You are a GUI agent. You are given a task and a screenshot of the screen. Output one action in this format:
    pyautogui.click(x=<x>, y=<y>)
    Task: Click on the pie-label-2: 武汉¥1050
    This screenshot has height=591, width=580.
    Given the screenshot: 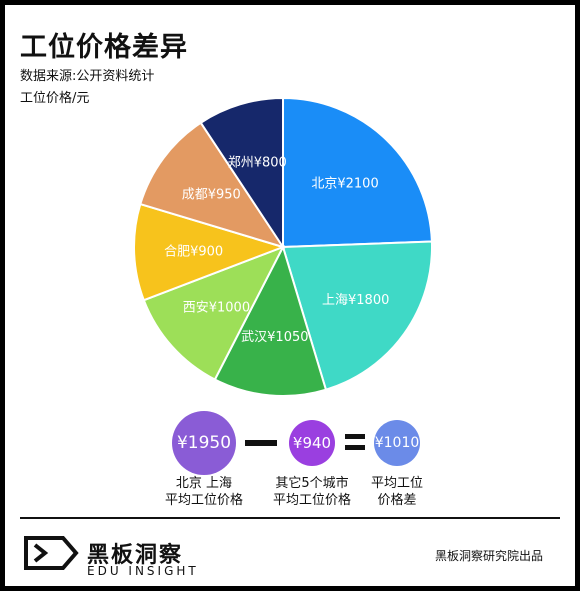 What is the action you would take?
    pyautogui.click(x=274, y=337)
    